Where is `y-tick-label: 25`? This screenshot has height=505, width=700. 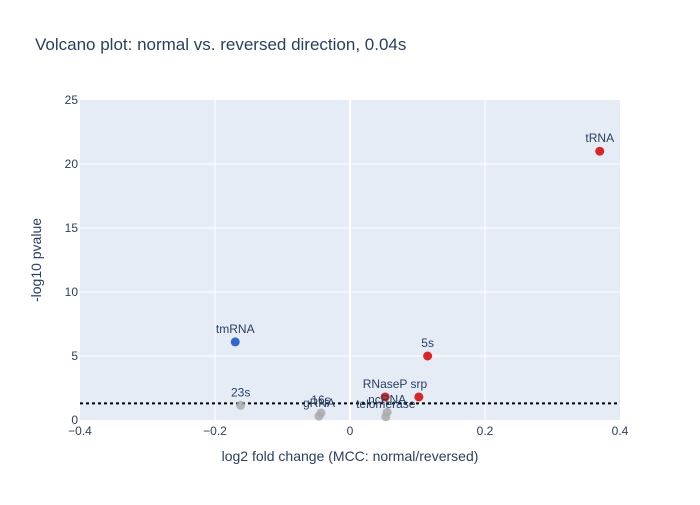 y-tick-label: 25 is located at coordinates (72, 100).